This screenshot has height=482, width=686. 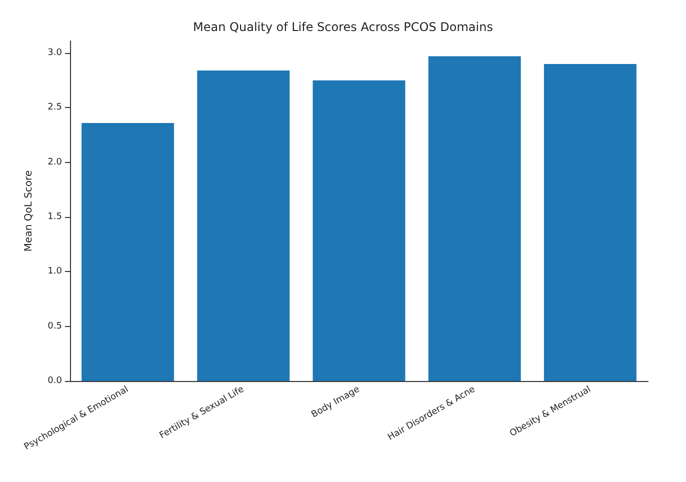 What do you see at coordinates (55, 217) in the screenshot?
I see `y-tick-label: 1.5` at bounding box center [55, 217].